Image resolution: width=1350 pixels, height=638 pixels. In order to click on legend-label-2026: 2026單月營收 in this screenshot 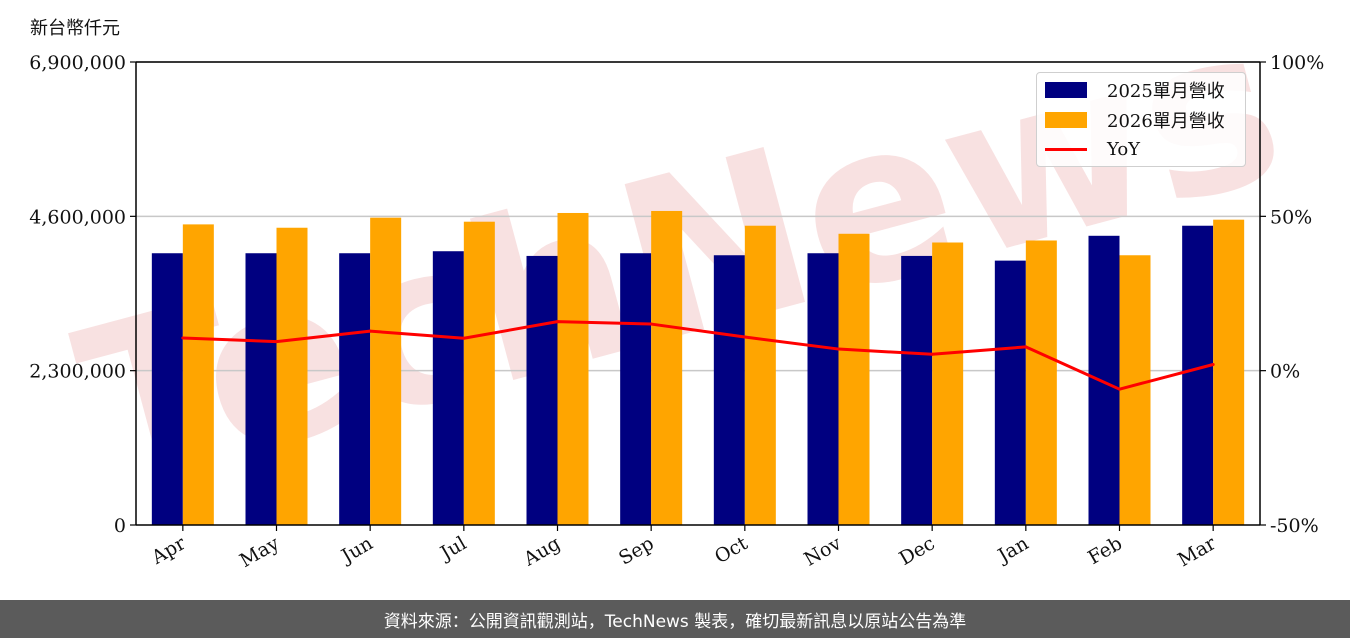, I will do `click(1166, 121)`.